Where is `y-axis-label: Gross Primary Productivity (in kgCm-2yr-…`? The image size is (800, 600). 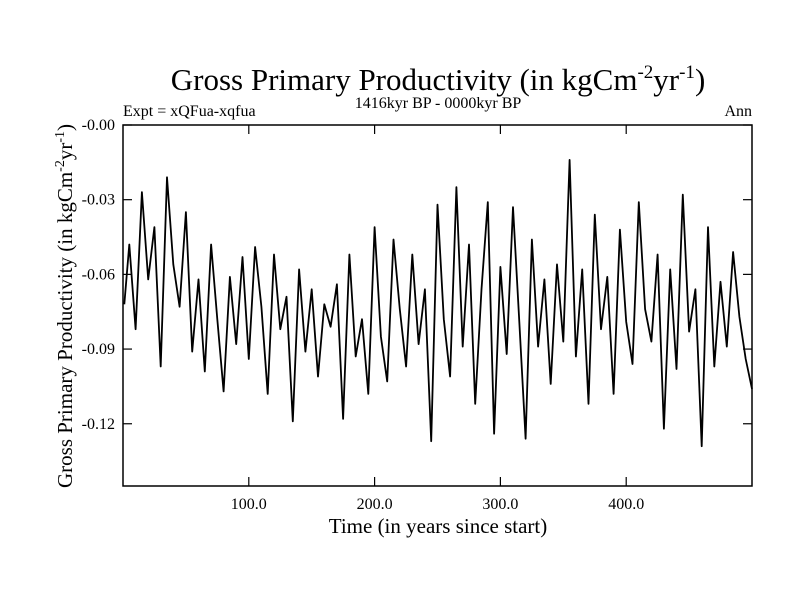
y-axis-label: Gross Primary Productivity (in kgCm-2yr-… is located at coordinates (65, 306).